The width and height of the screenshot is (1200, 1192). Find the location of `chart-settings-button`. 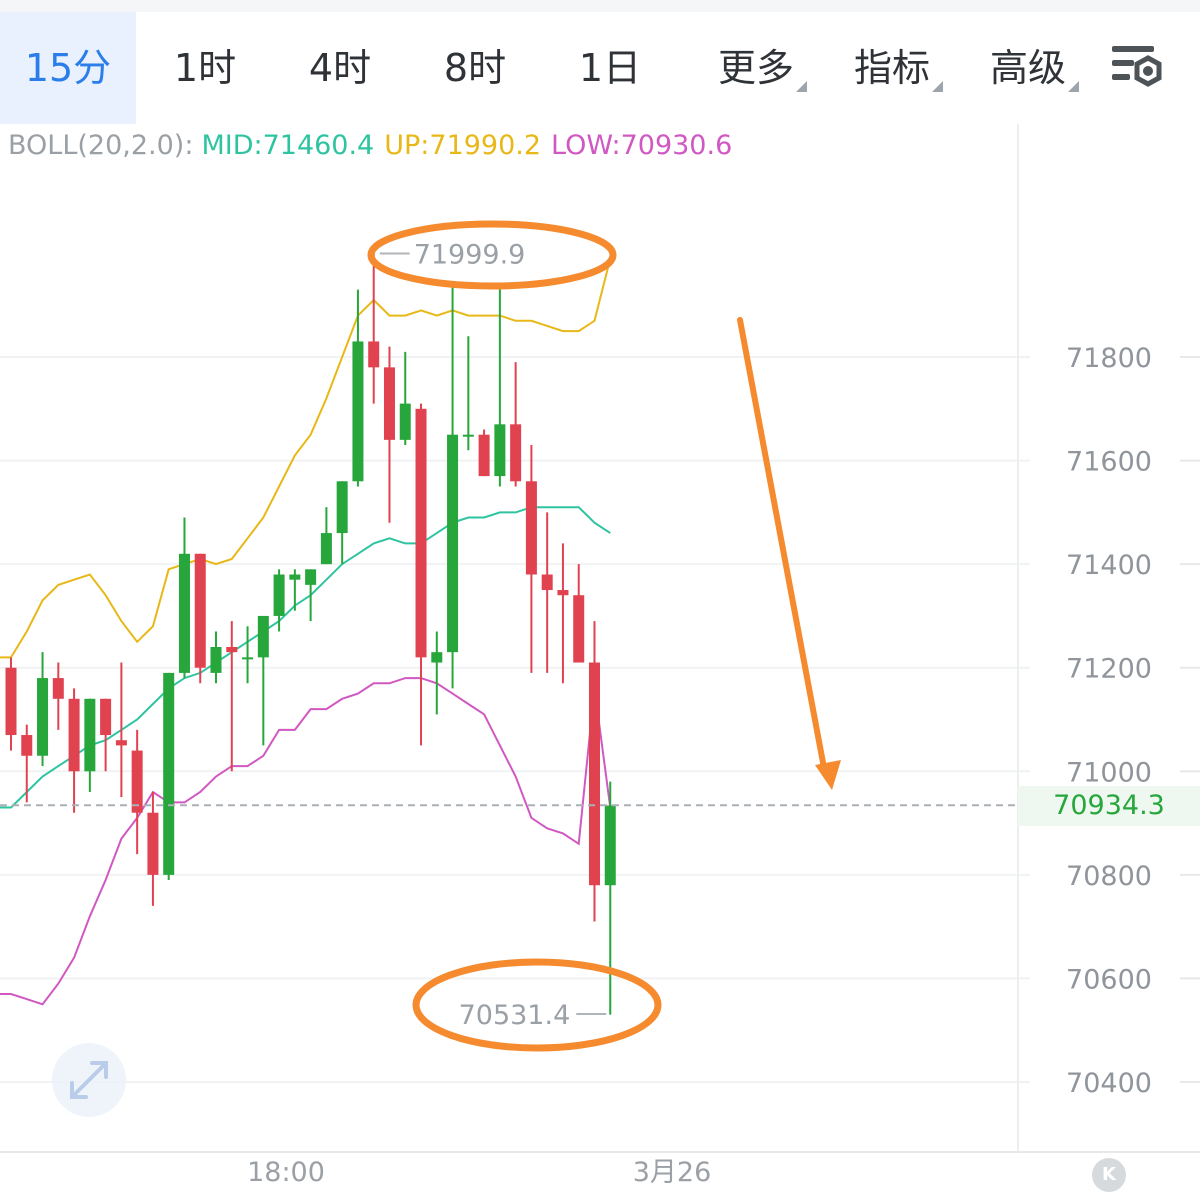

chart-settings-button is located at coordinates (1140, 69).